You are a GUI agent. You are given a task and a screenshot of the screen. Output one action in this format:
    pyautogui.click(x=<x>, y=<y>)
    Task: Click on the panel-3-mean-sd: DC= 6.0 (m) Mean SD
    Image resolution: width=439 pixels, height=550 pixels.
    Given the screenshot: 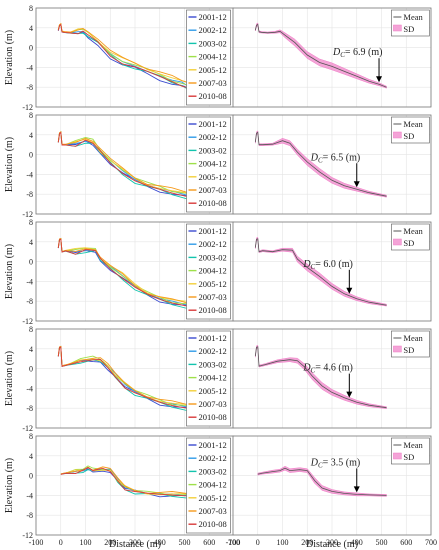 What is the action you would take?
    pyautogui.click(x=332, y=271)
    